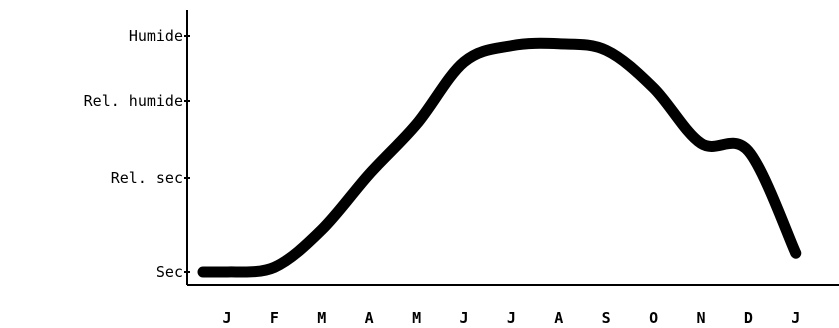 The height and width of the screenshot is (328, 839). I want to click on y-tick-label: Humide, so click(156, 36).